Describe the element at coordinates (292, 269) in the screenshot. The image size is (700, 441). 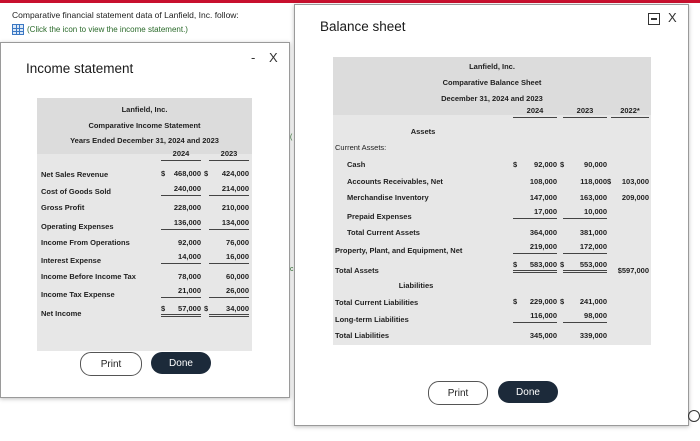
I see `background-mark: c` at that location.